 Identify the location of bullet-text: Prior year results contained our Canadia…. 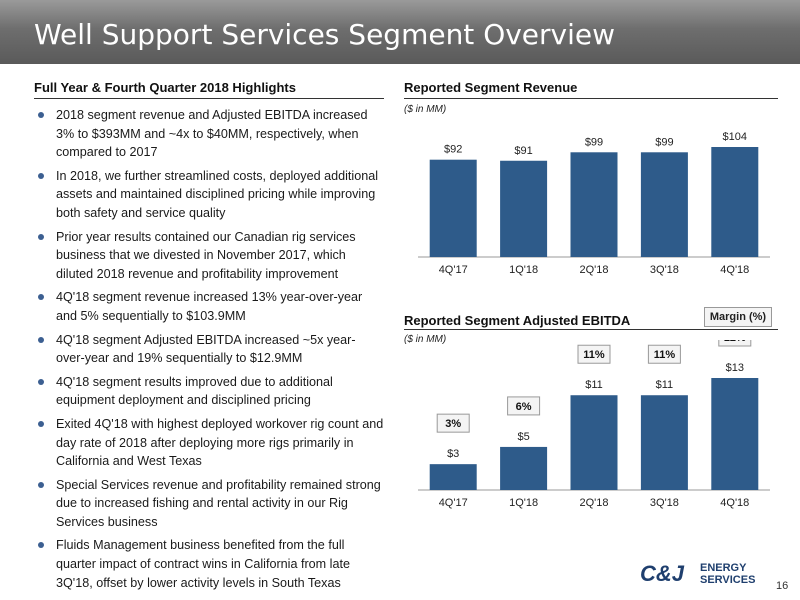
(206, 255).